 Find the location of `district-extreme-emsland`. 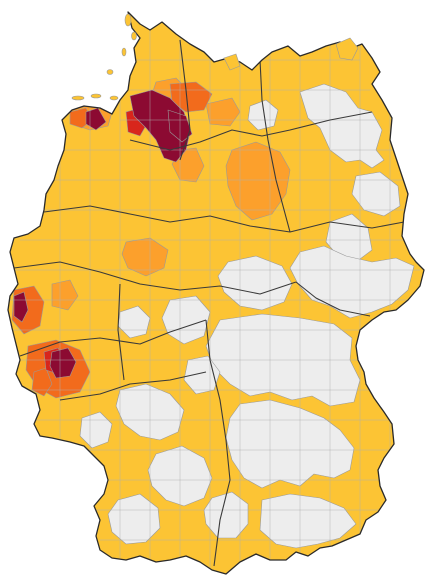

district-extreme-emsland is located at coordinates (96, 119).